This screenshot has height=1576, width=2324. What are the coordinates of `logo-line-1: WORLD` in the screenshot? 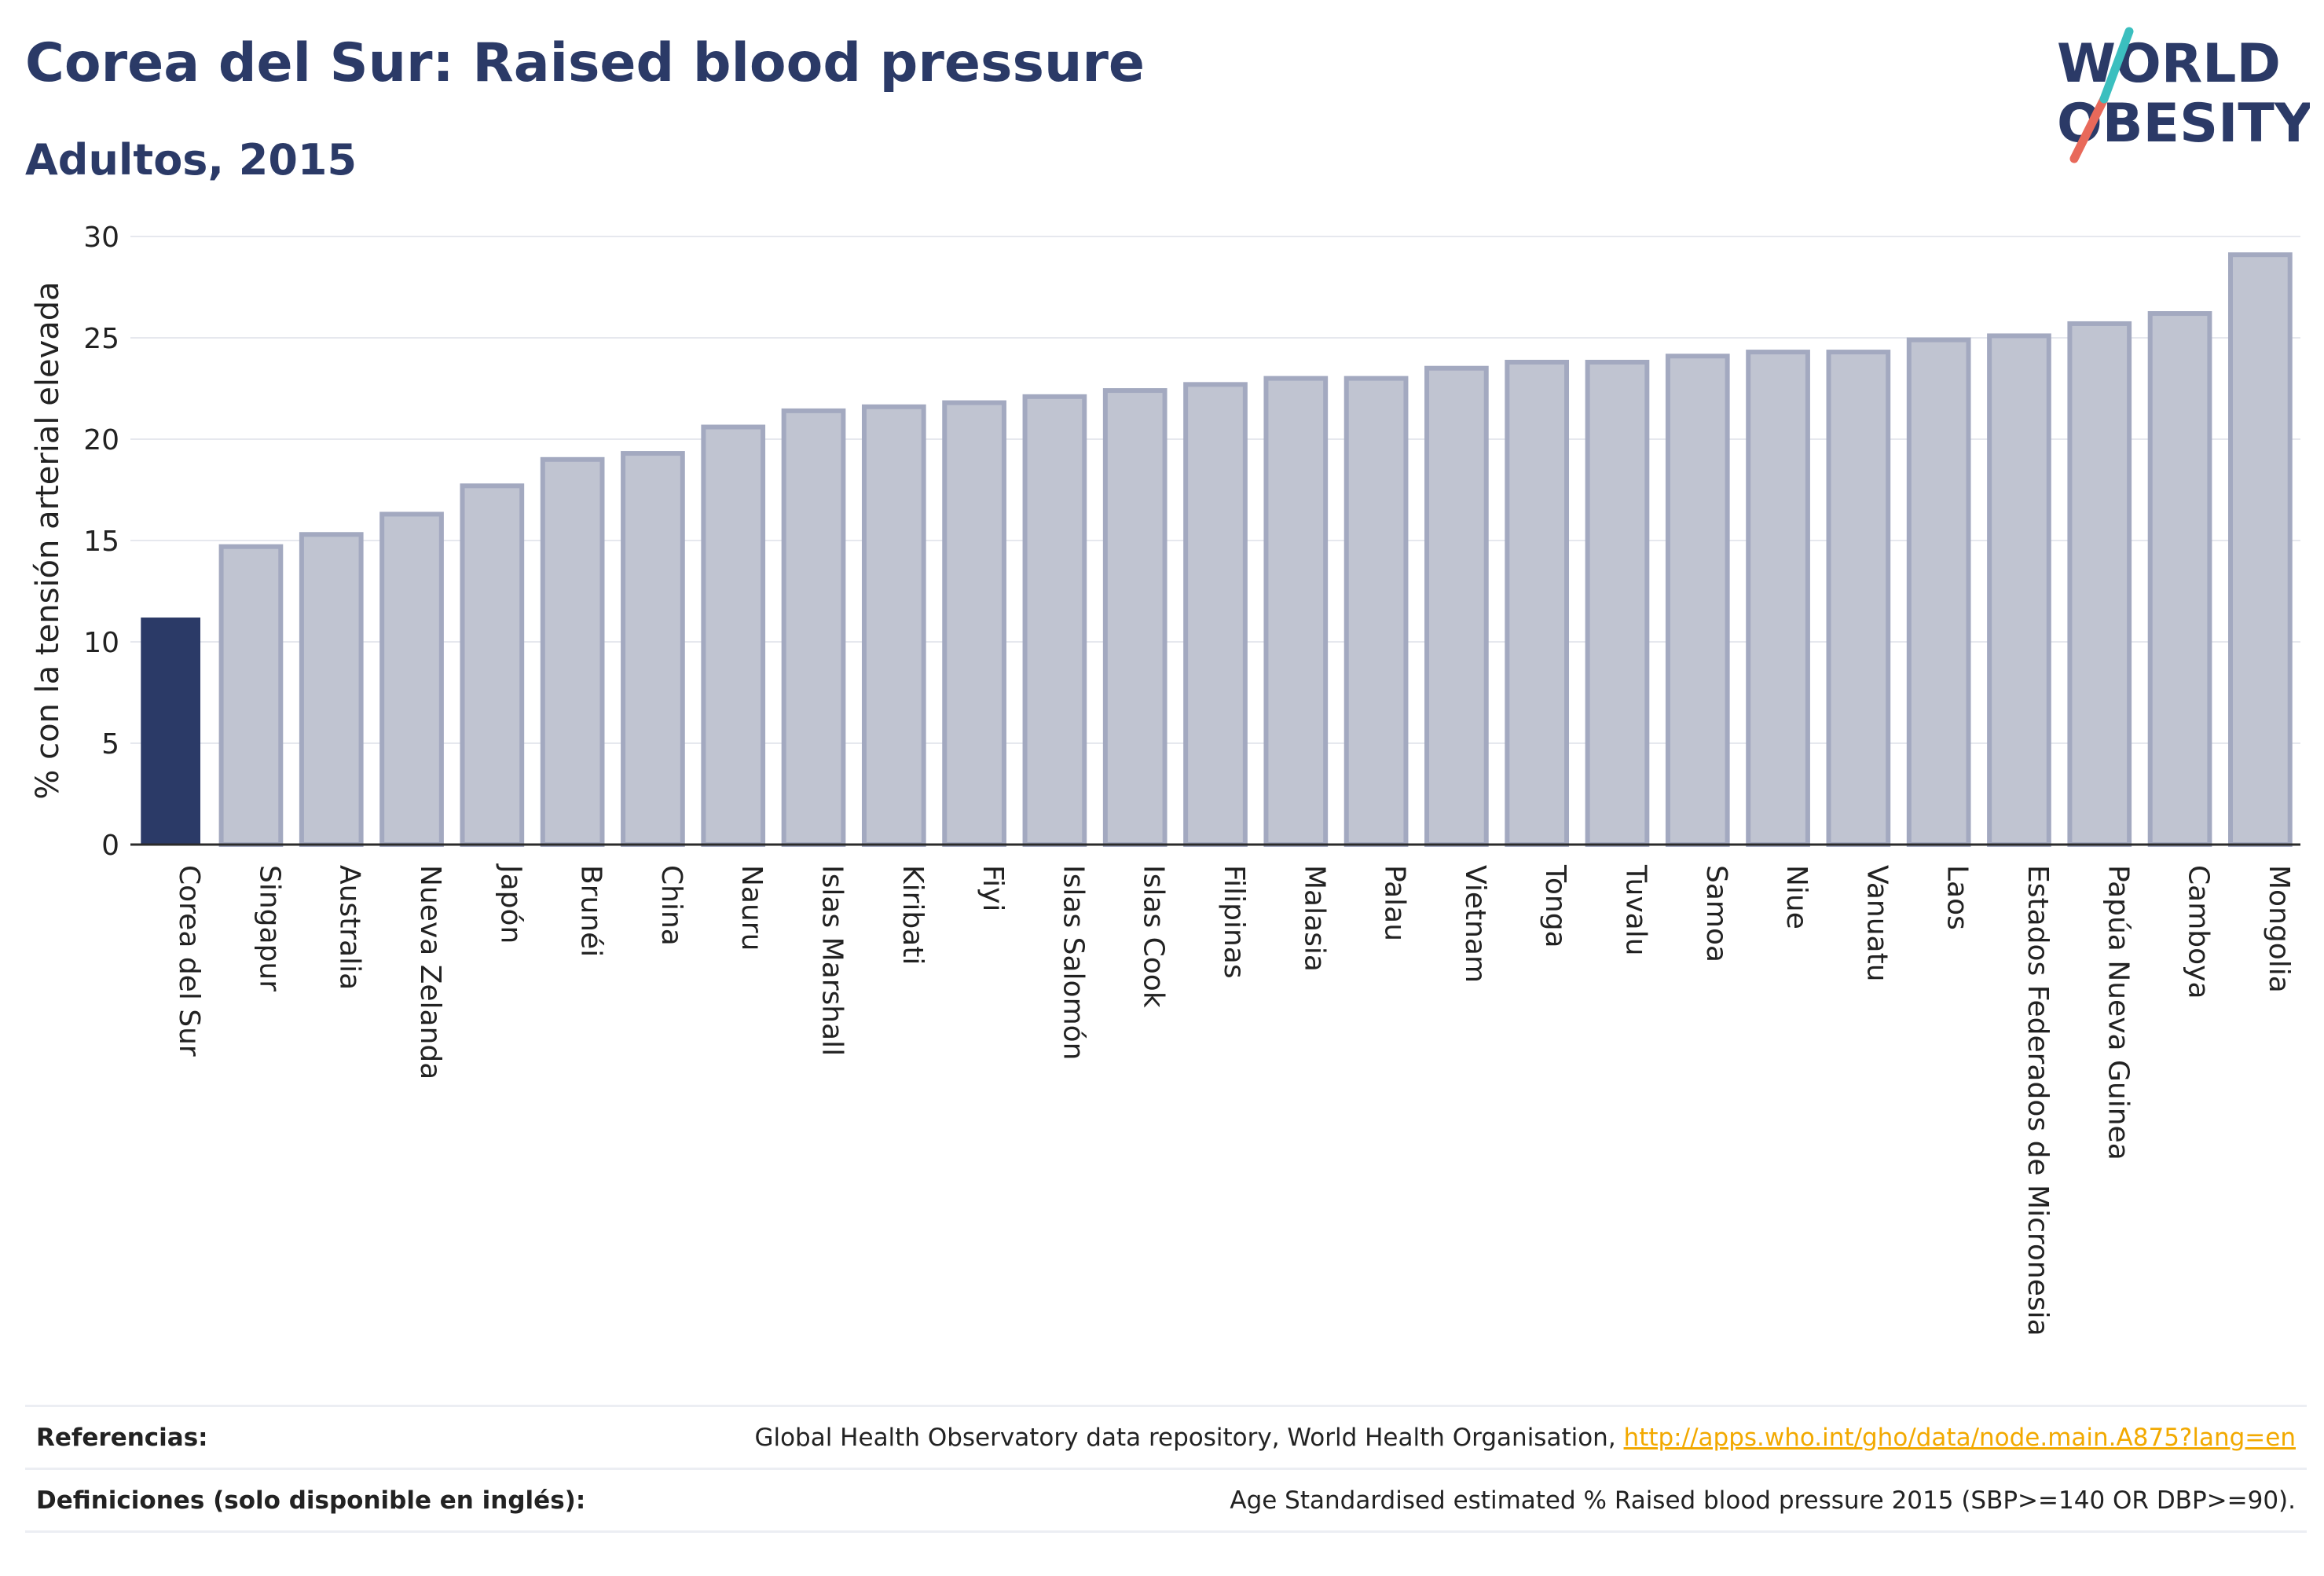 It's located at (2169, 64).